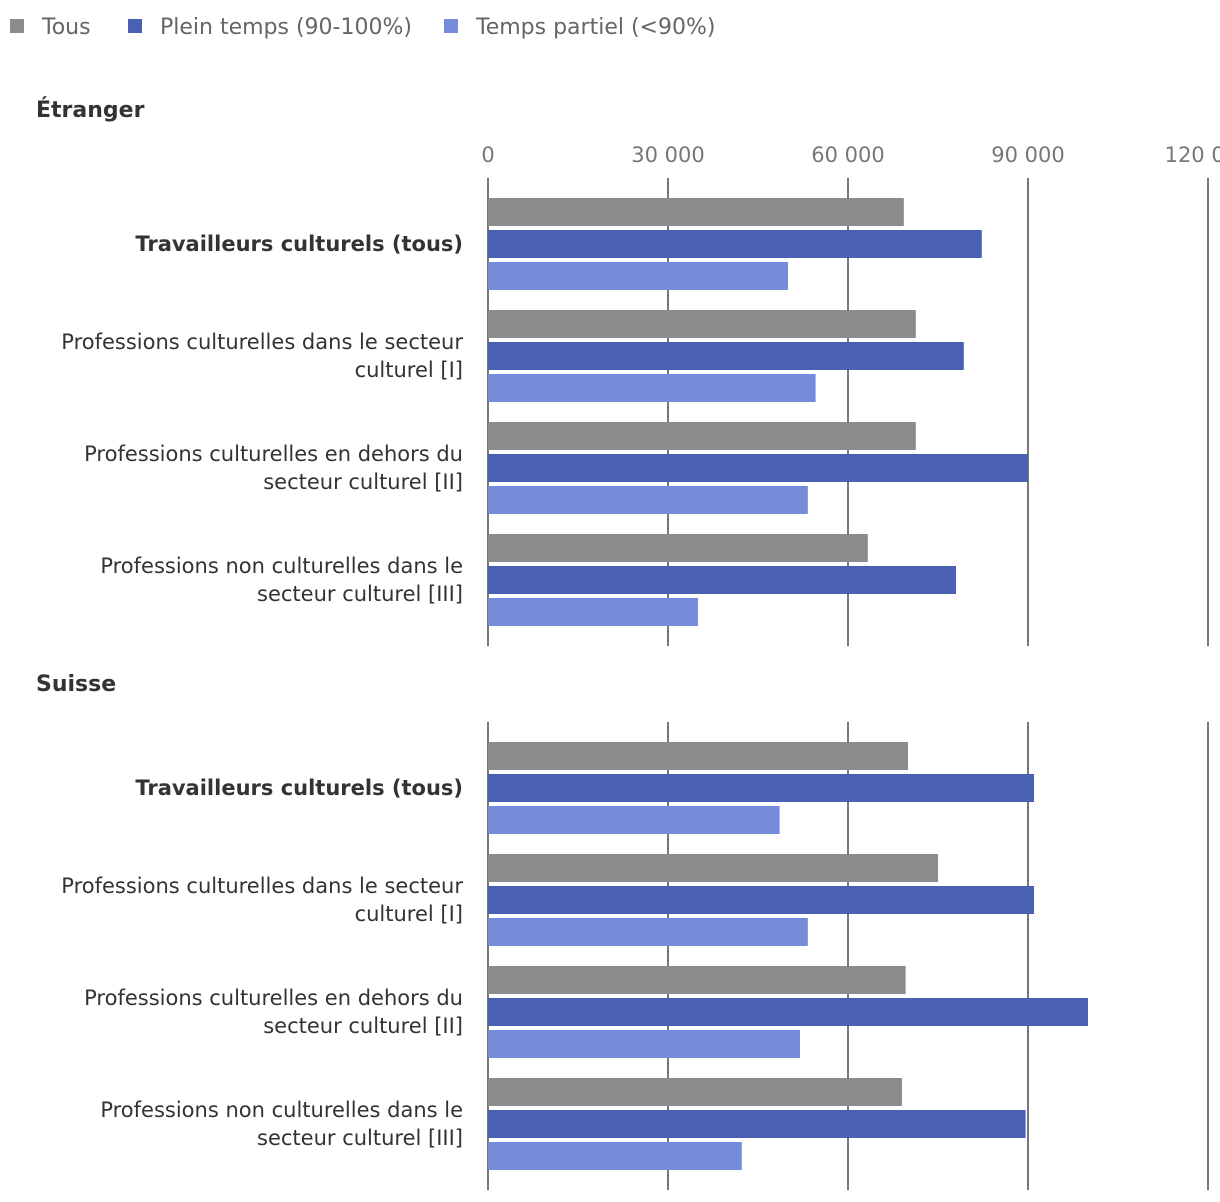  Describe the element at coordinates (1192, 155) in the screenshot. I see `x-tick-label-4: 120 000` at that location.